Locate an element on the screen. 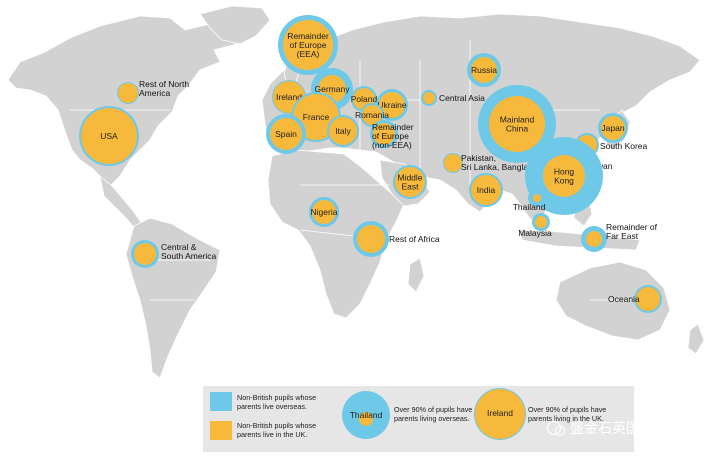  watermark: 盛金石英国地产 is located at coordinates (607, 428).